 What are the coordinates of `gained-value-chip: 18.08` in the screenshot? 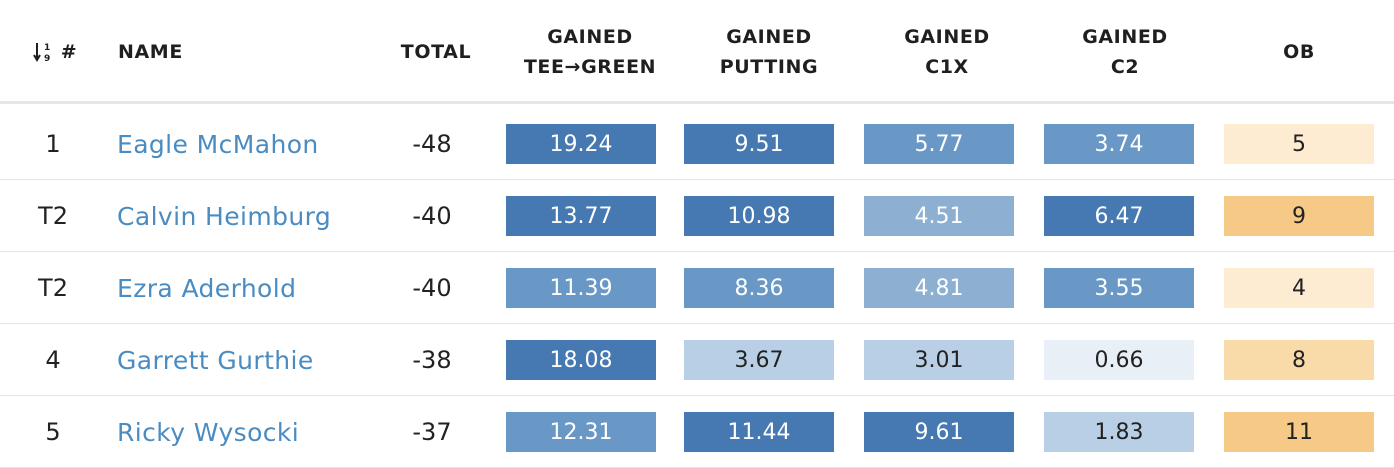 It's located at (581, 360).